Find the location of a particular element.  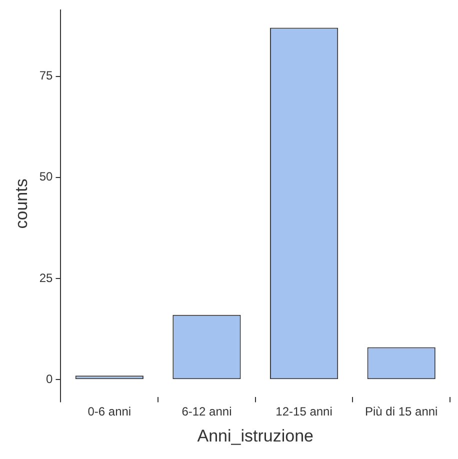

y-tick-label: 75 is located at coordinates (46, 75).